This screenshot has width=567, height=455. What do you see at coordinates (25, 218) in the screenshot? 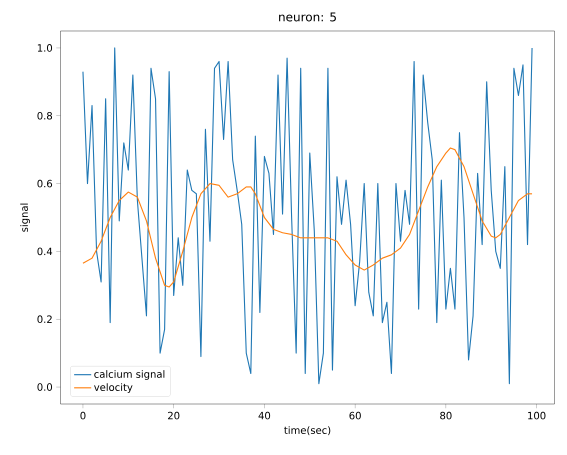
I see `y-axis-title: signal` at bounding box center [25, 218].